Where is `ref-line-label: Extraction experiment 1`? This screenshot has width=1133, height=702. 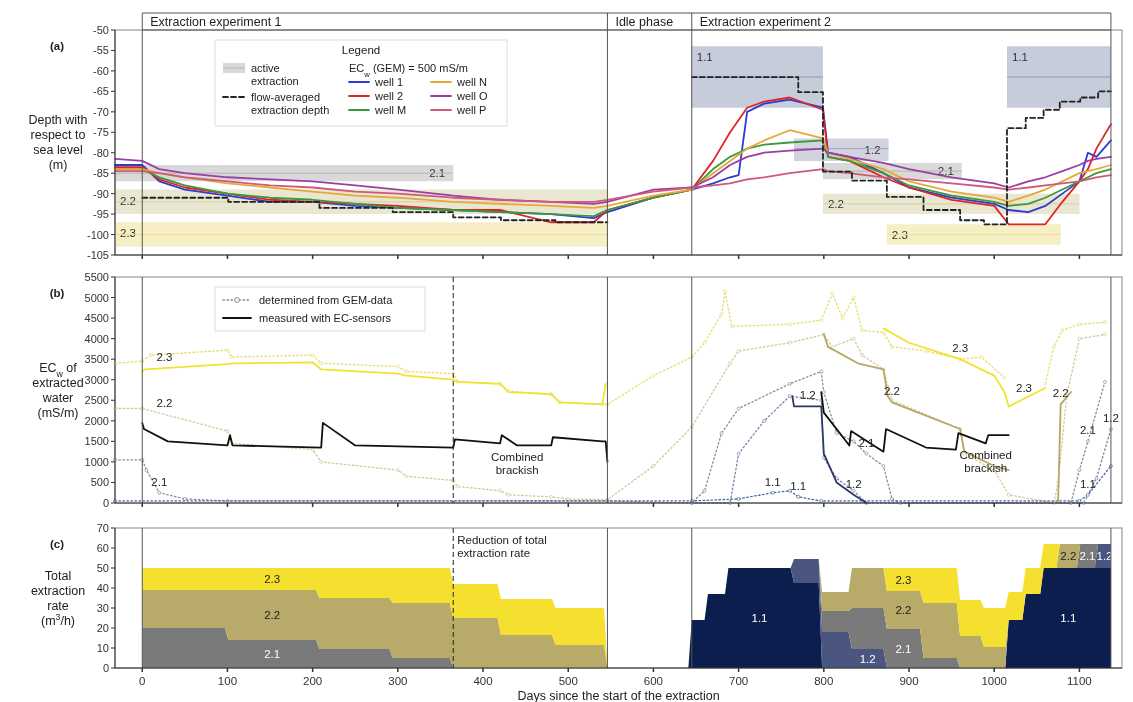
ref-line-label: Extraction experiment 1 is located at coordinates (216, 22).